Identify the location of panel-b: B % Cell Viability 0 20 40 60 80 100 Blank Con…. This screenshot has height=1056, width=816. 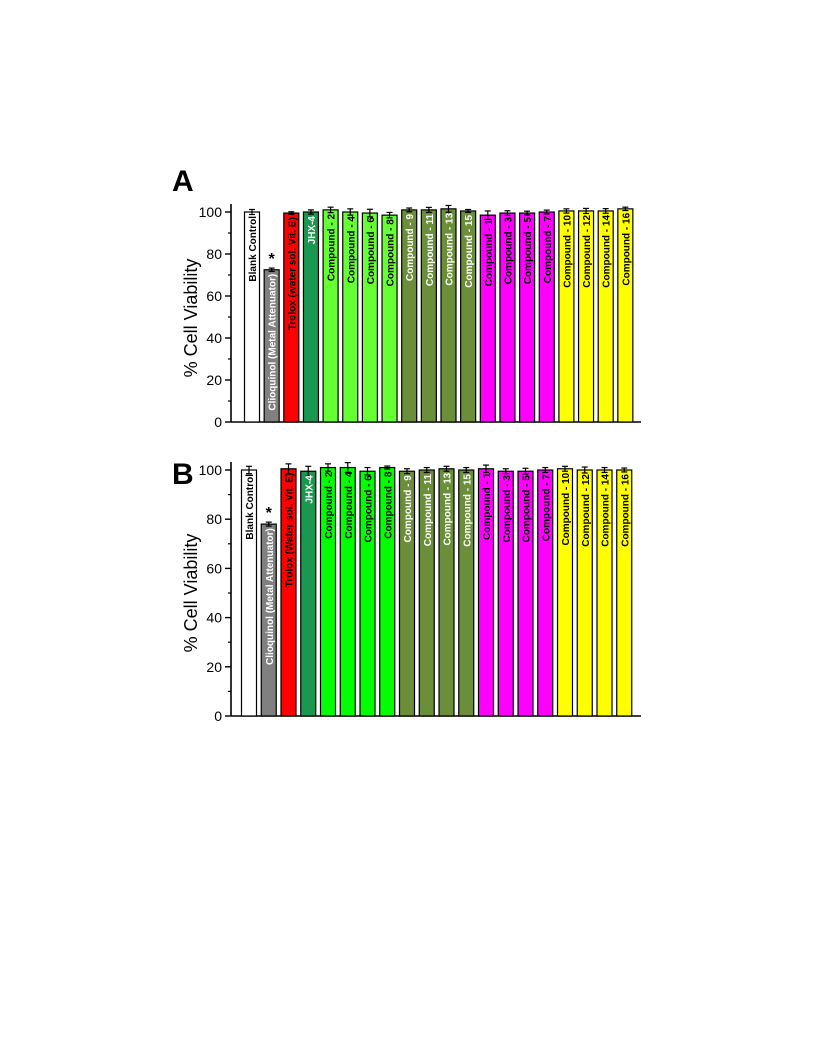
(406, 591).